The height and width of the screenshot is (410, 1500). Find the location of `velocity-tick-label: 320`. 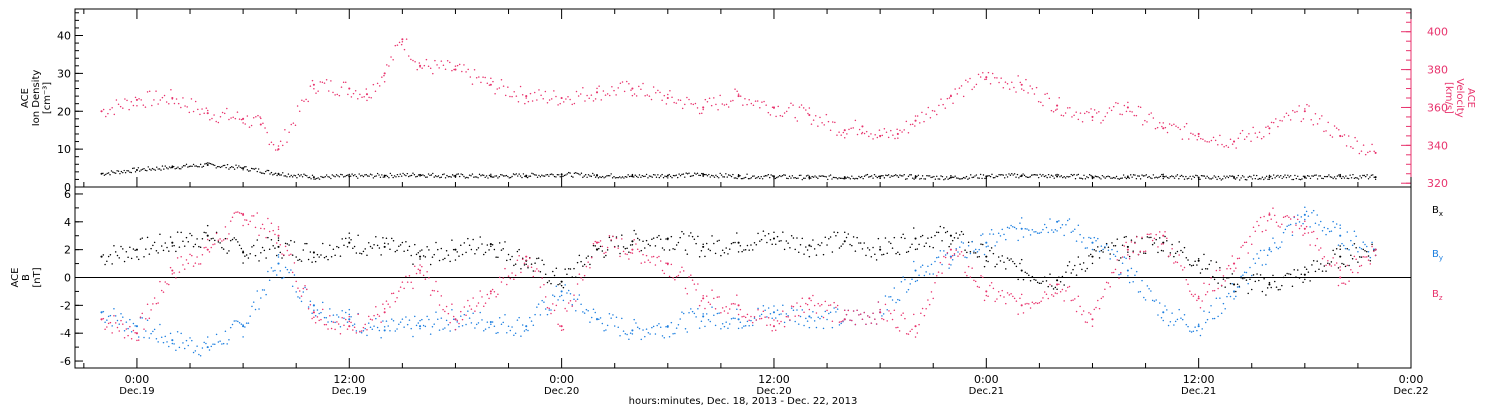

velocity-tick-label: 320 is located at coordinates (1437, 183).